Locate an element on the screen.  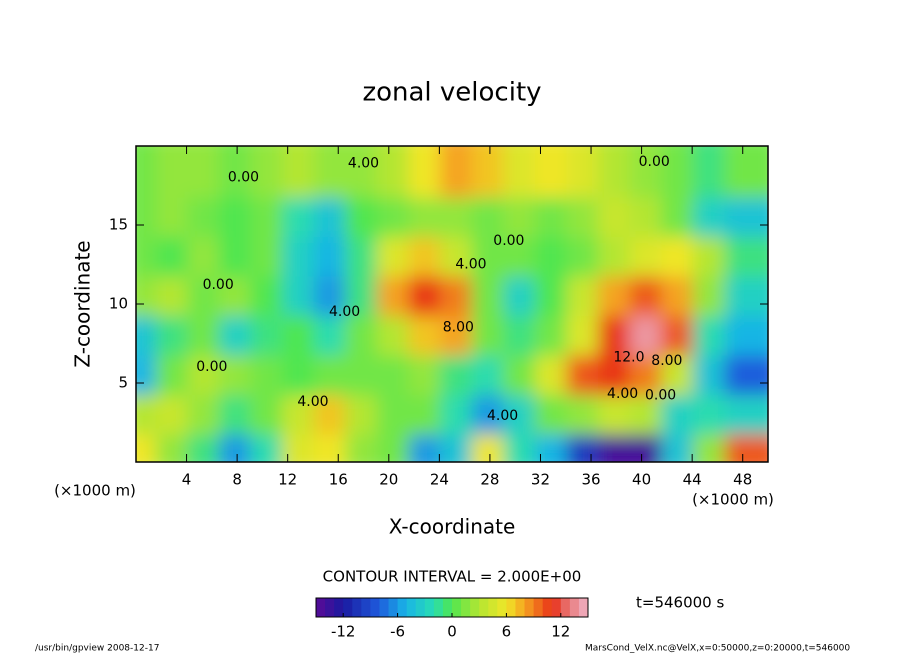
x-tick-label: 32 is located at coordinates (540, 480).